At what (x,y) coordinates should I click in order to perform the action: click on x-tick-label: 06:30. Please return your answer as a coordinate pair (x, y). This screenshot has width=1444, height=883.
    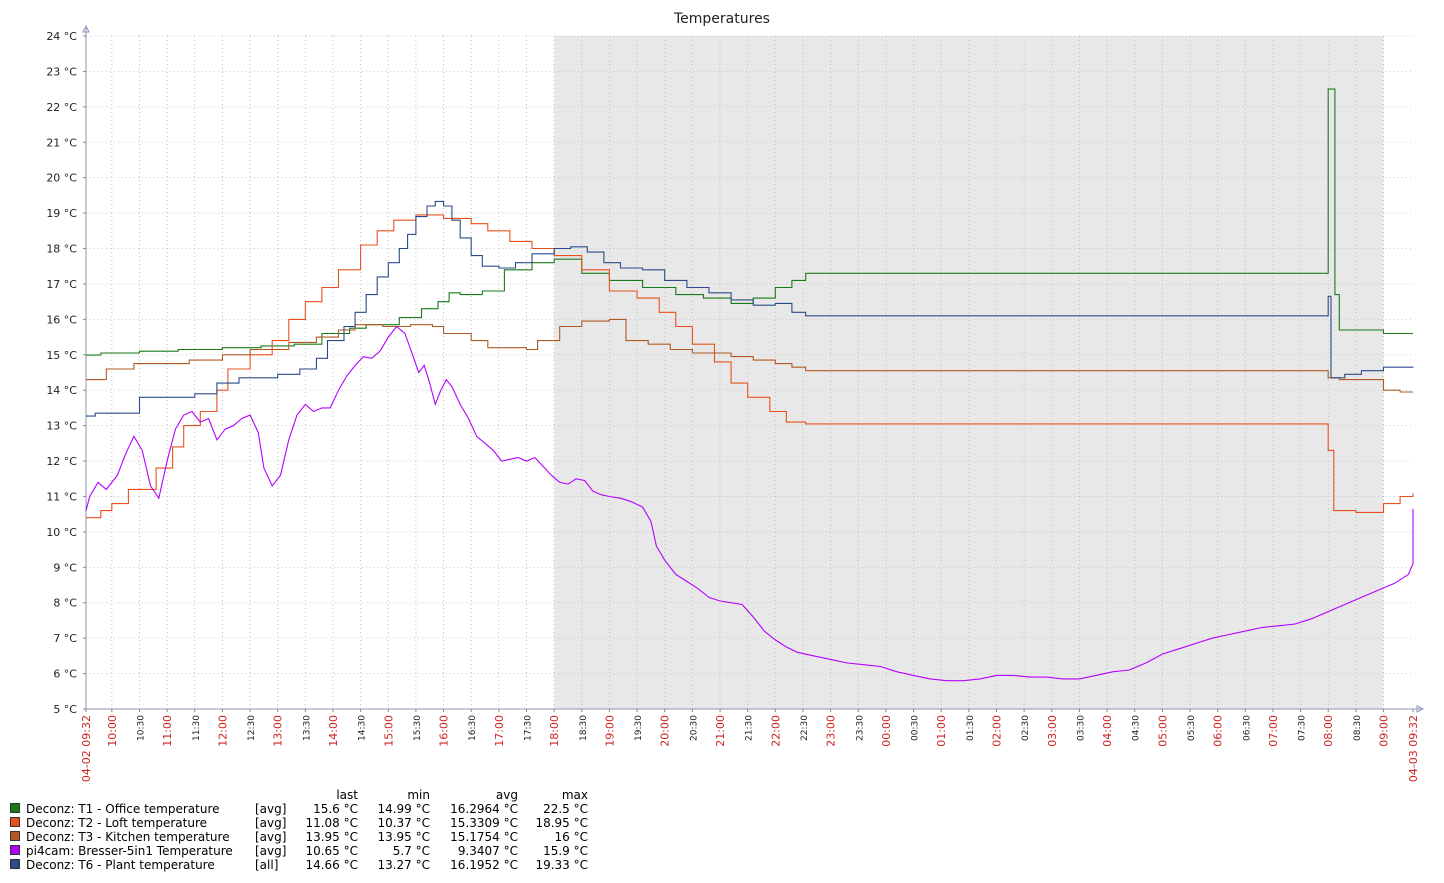
    Looking at the image, I should click on (1247, 728).